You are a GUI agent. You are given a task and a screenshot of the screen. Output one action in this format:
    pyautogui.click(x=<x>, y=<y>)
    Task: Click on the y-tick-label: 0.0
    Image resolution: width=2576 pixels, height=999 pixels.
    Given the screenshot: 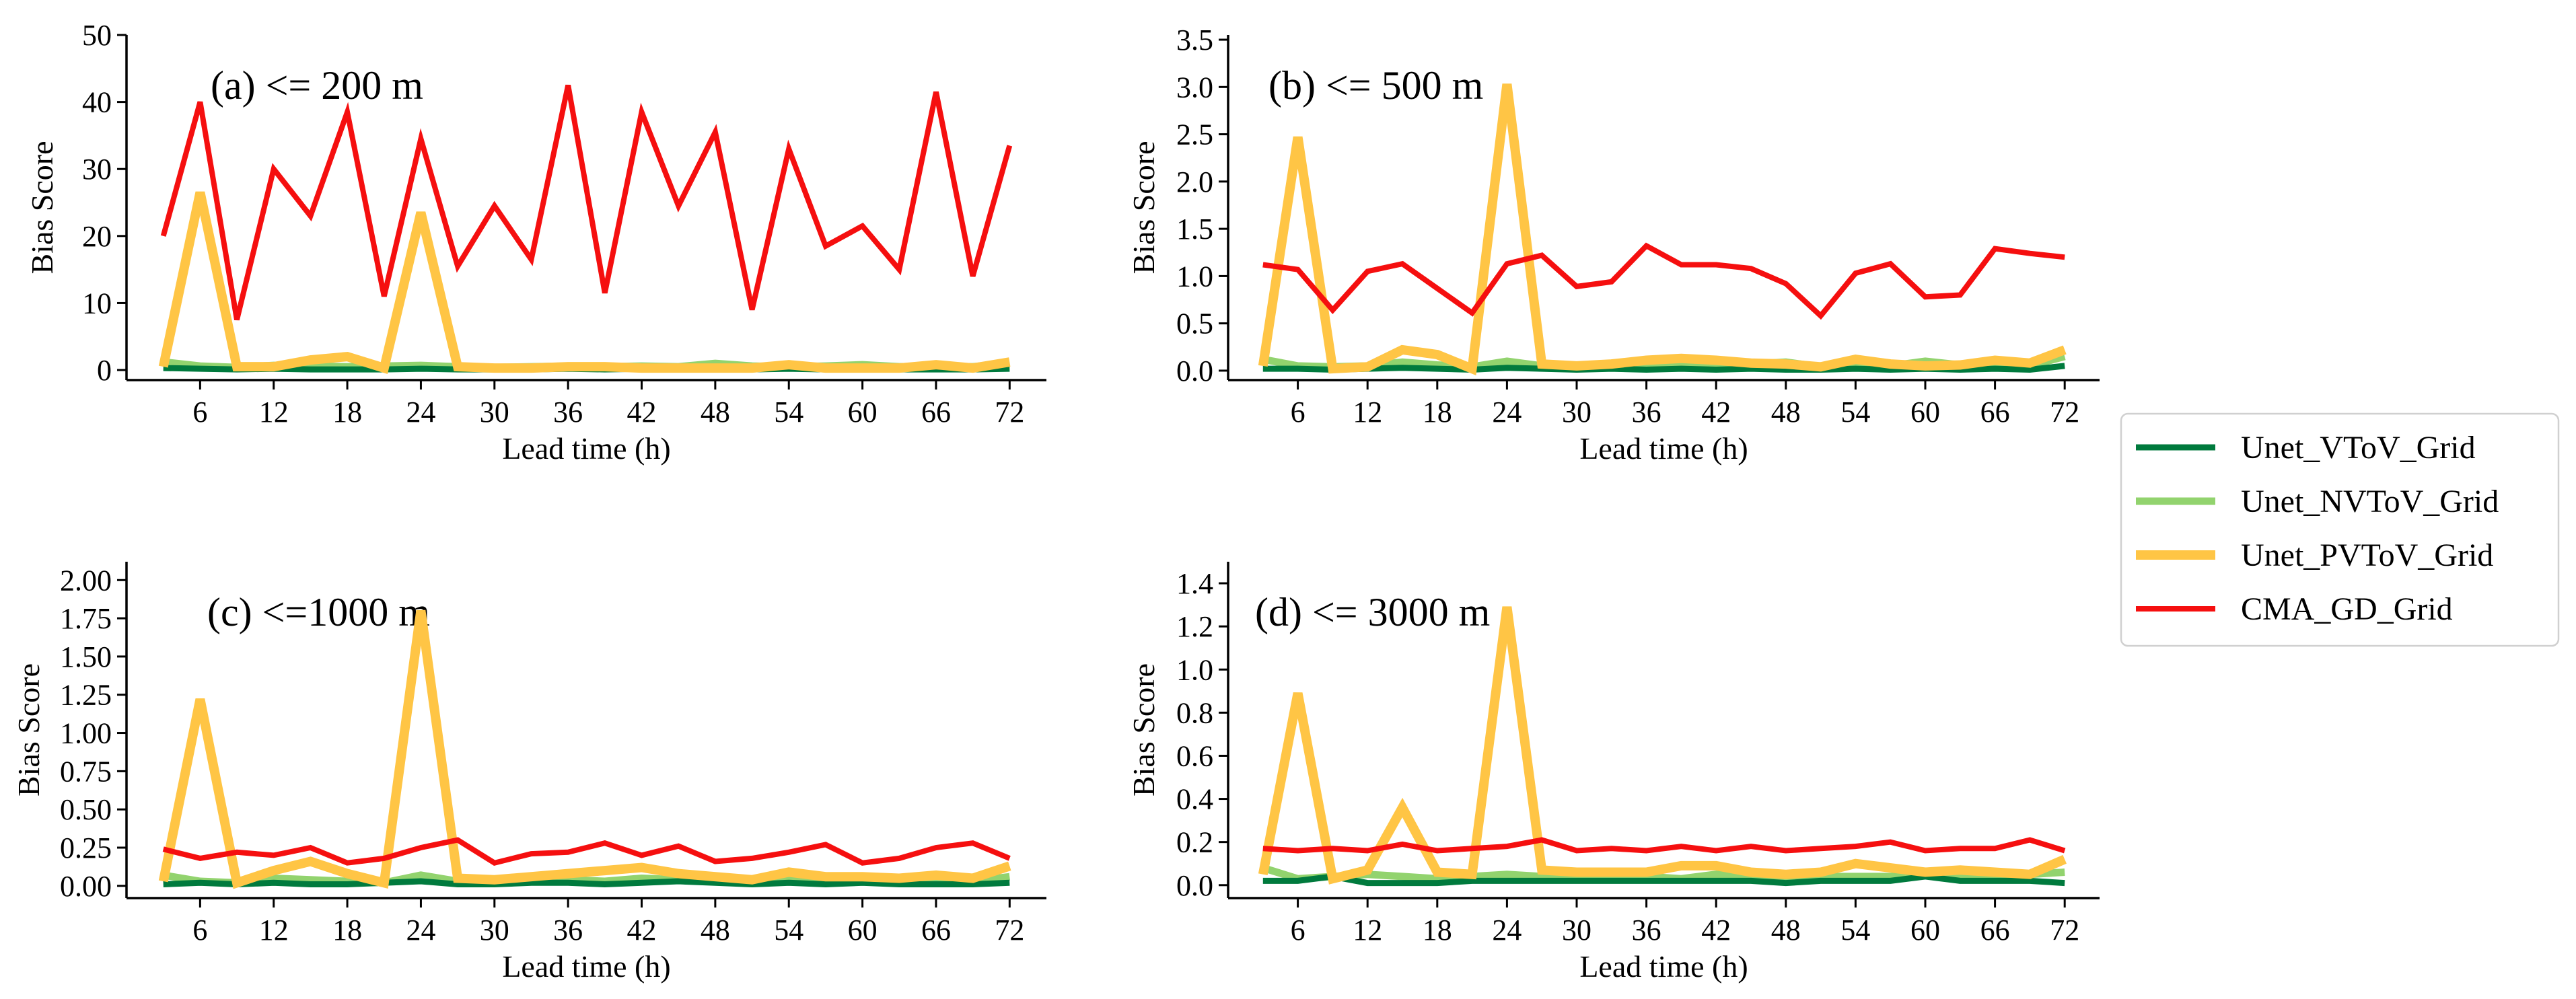 What is the action you would take?
    pyautogui.click(x=1194, y=371)
    